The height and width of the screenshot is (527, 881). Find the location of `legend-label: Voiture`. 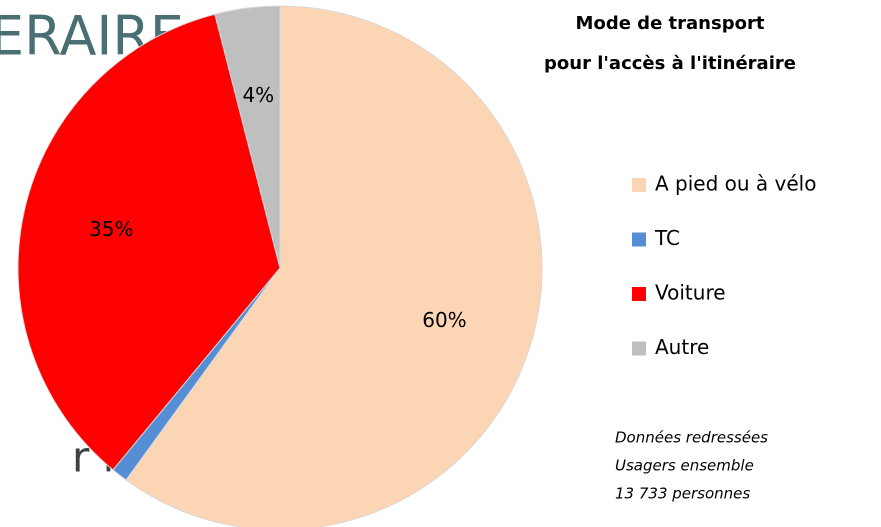

legend-label: Voiture is located at coordinates (690, 293).